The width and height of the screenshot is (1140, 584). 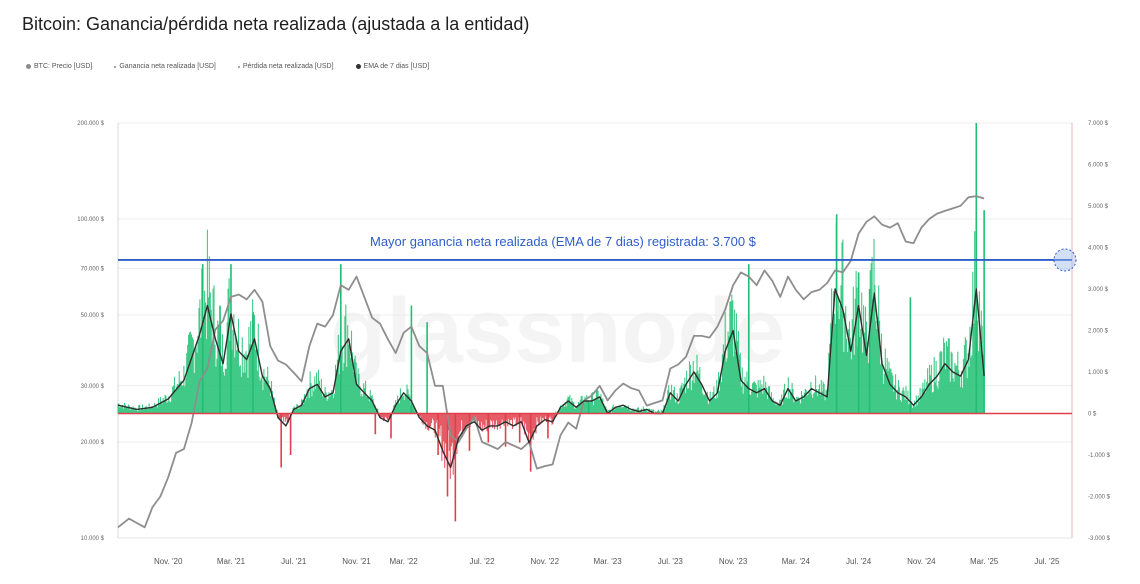 What do you see at coordinates (1099, 456) in the screenshot?
I see `y-right-tick-label: -1.000 $` at bounding box center [1099, 456].